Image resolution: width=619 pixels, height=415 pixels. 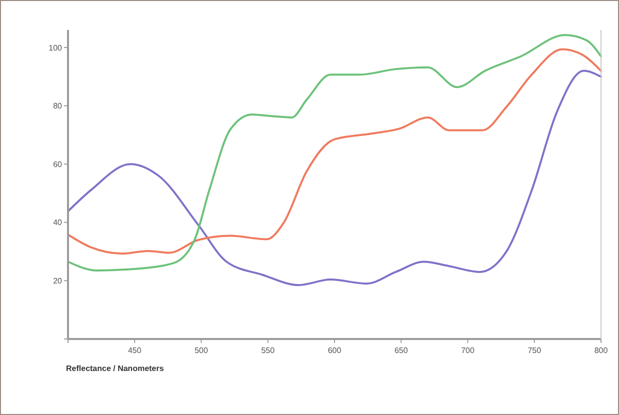 What do you see at coordinates (535, 350) in the screenshot?
I see `x-tick-label: 750` at bounding box center [535, 350].